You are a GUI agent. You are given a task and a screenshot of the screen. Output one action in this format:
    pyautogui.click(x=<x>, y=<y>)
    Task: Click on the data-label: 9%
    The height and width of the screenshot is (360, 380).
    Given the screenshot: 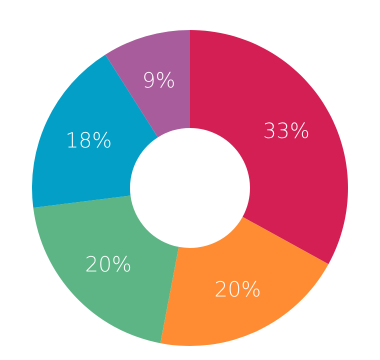 What is the action you would take?
    pyautogui.click(x=159, y=80)
    